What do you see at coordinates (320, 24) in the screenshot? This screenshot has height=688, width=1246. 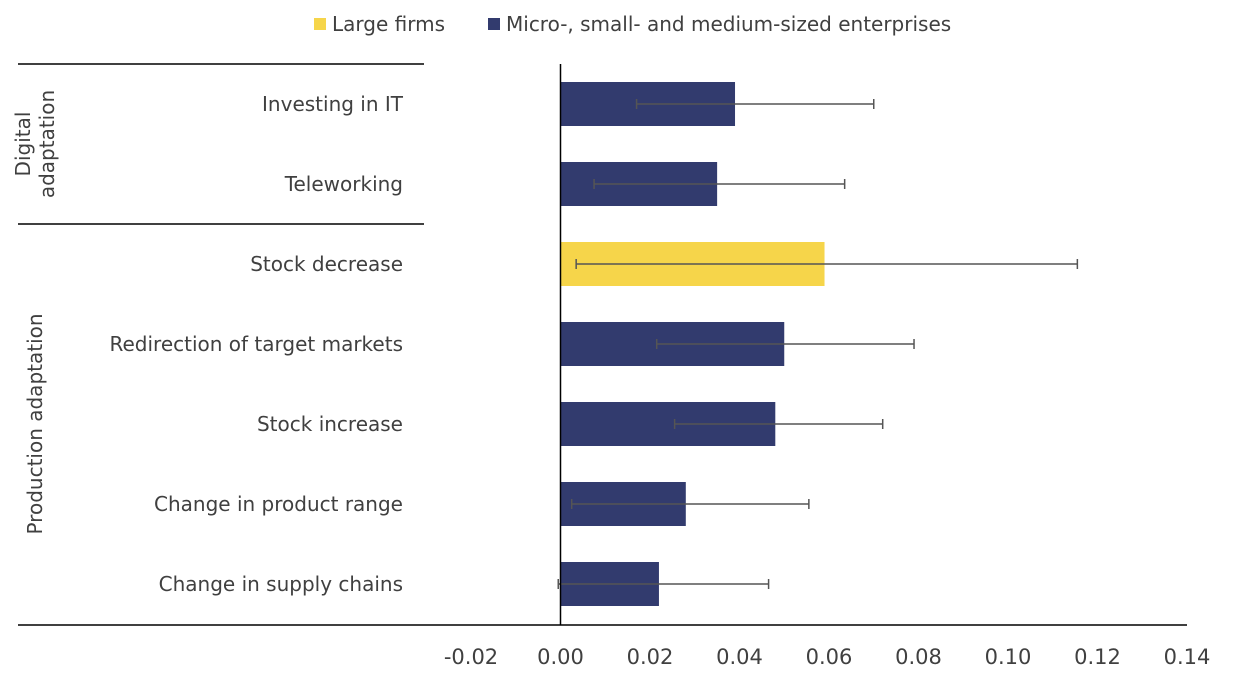 I see `legend-swatch-large-icon` at bounding box center [320, 24].